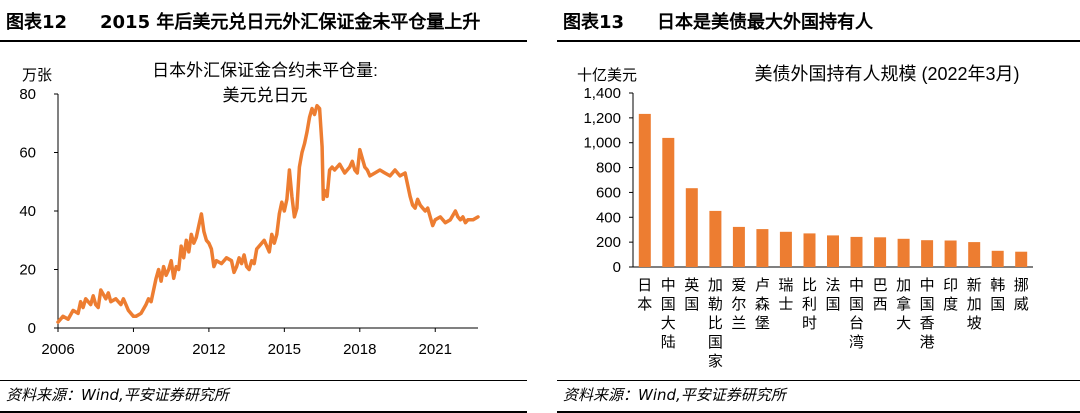  I want to click on bar-category-label: 新, so click(974, 285).